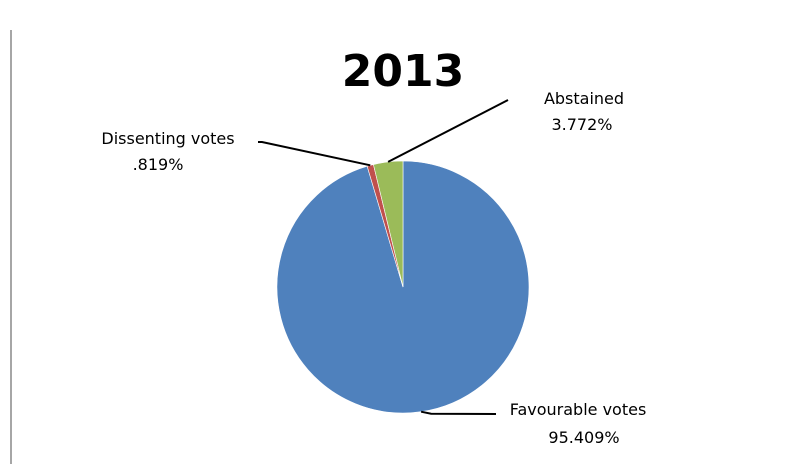 The height and width of the screenshot is (464, 792). Describe the element at coordinates (578, 423) in the screenshot. I see `label-favourable-votes: Favourable votes 95.409%` at that location.